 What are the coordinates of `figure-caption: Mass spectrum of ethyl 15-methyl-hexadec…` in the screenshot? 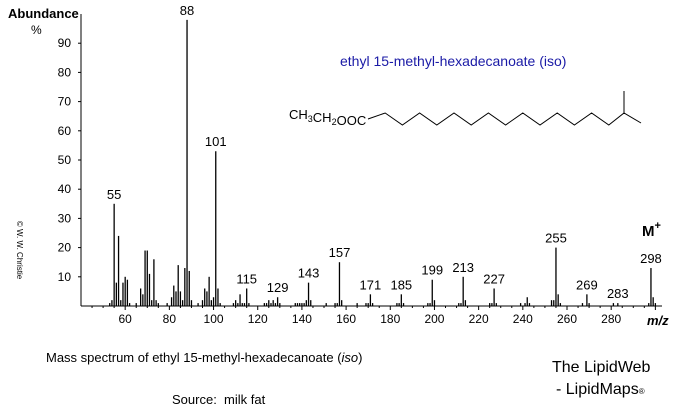 It's located at (204, 357).